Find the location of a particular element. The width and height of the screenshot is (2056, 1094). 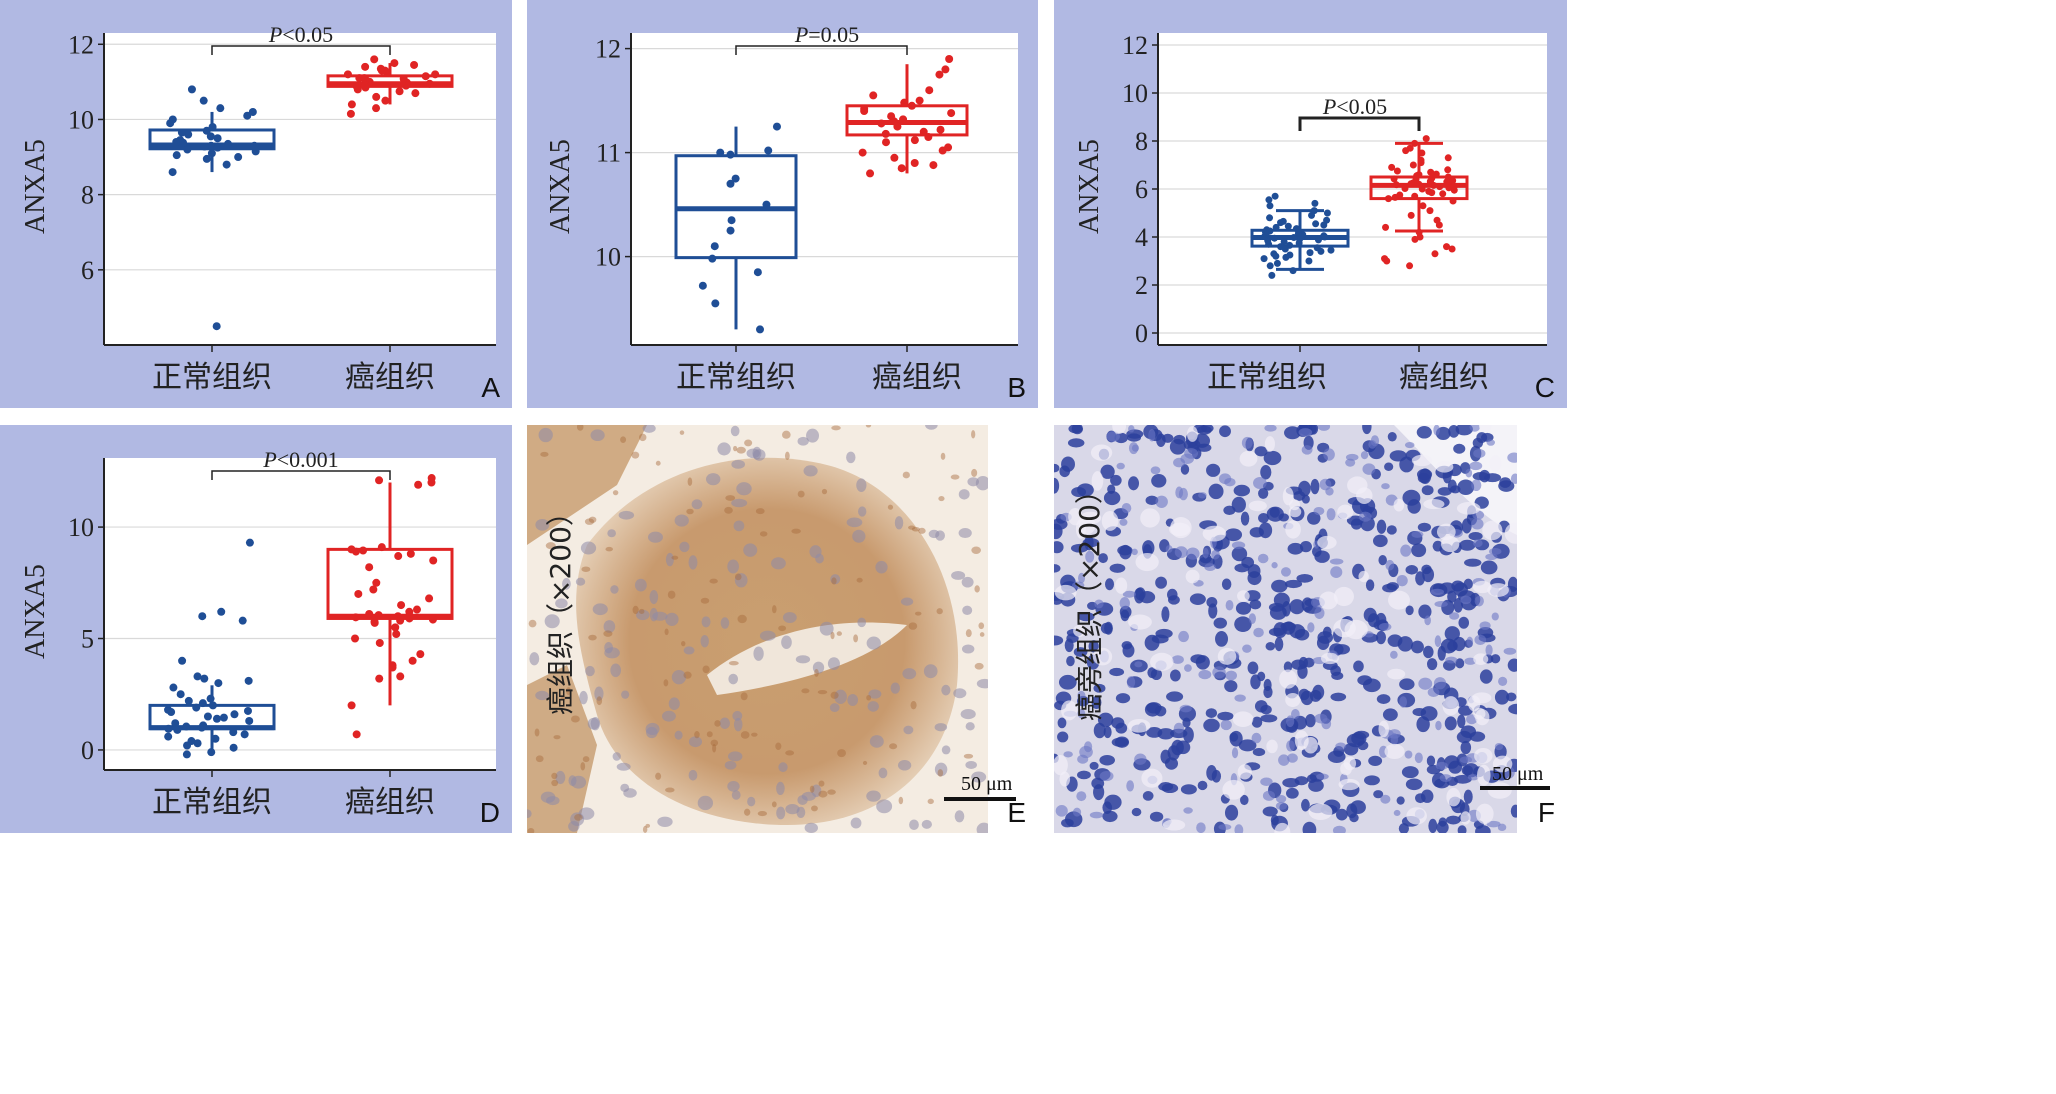

micrograph-e-nuclei is located at coordinates (757, 628).